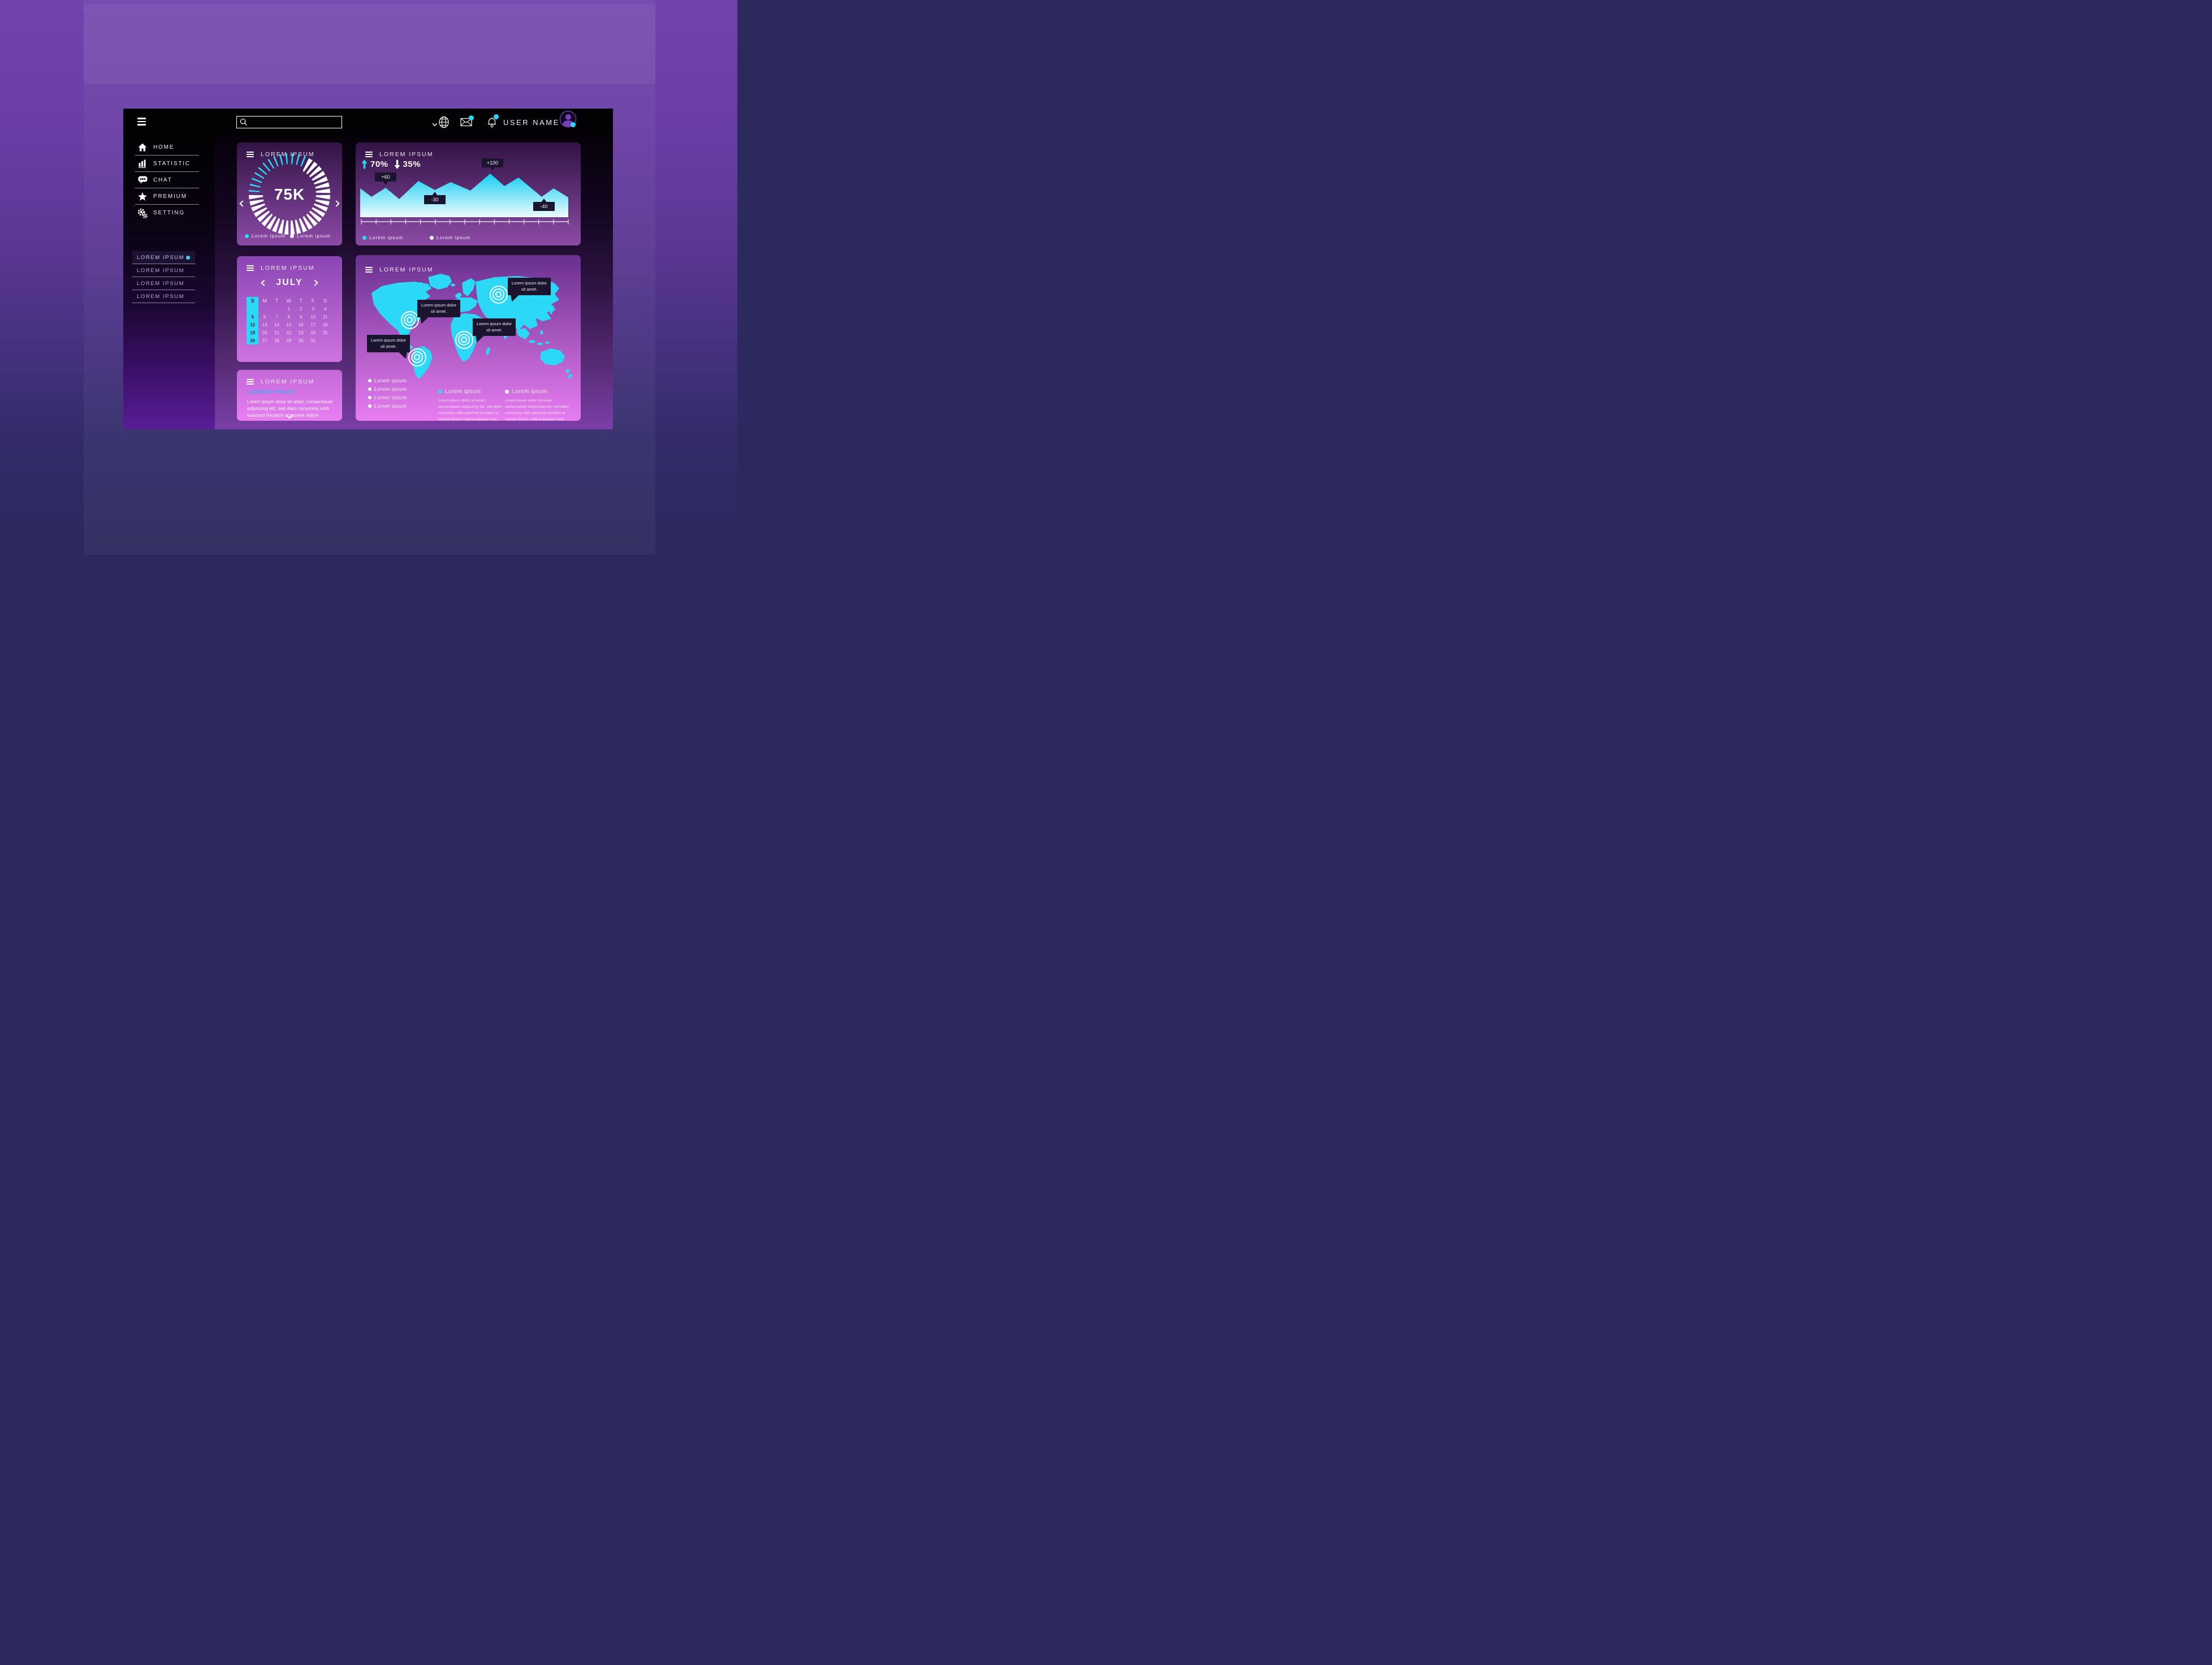  Describe the element at coordinates (325, 317) in the screenshot. I see `calendar-day-cell: 11` at that location.